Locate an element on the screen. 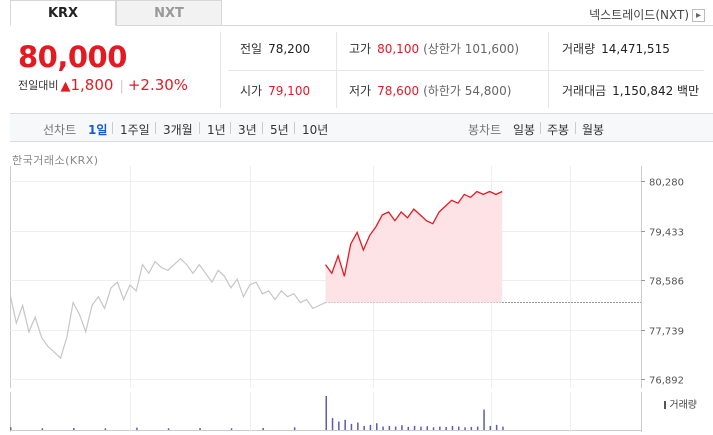 This screenshot has height=435, width=713. change-value: 1,800 is located at coordinates (92, 85).